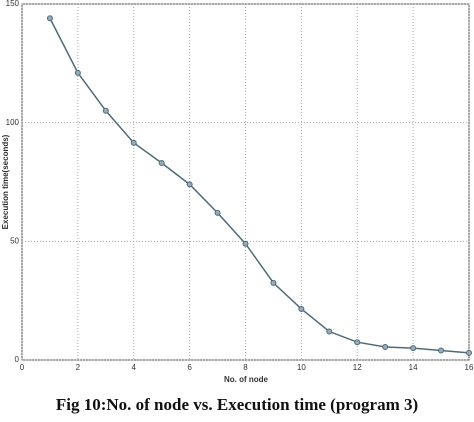 This screenshot has width=474, height=422. What do you see at coordinates (469, 367) in the screenshot?
I see `x-tick-label: 16` at bounding box center [469, 367].